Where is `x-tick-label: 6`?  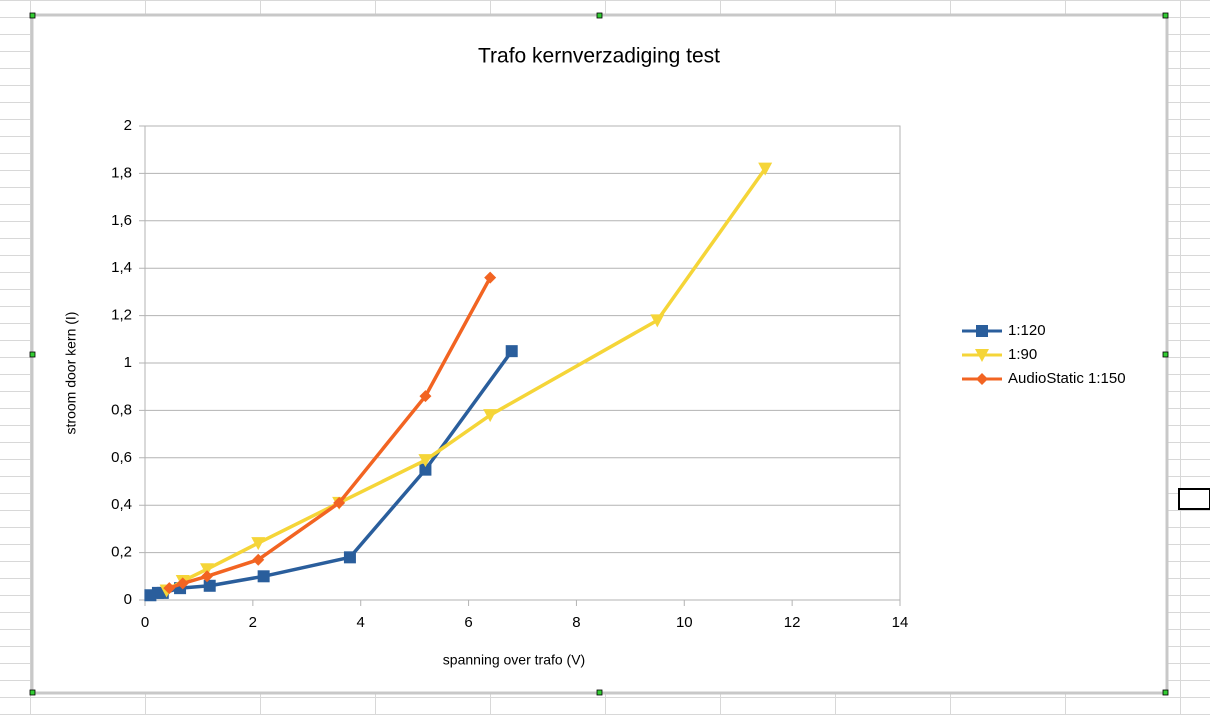
x-tick-label: 6 is located at coordinates (468, 622).